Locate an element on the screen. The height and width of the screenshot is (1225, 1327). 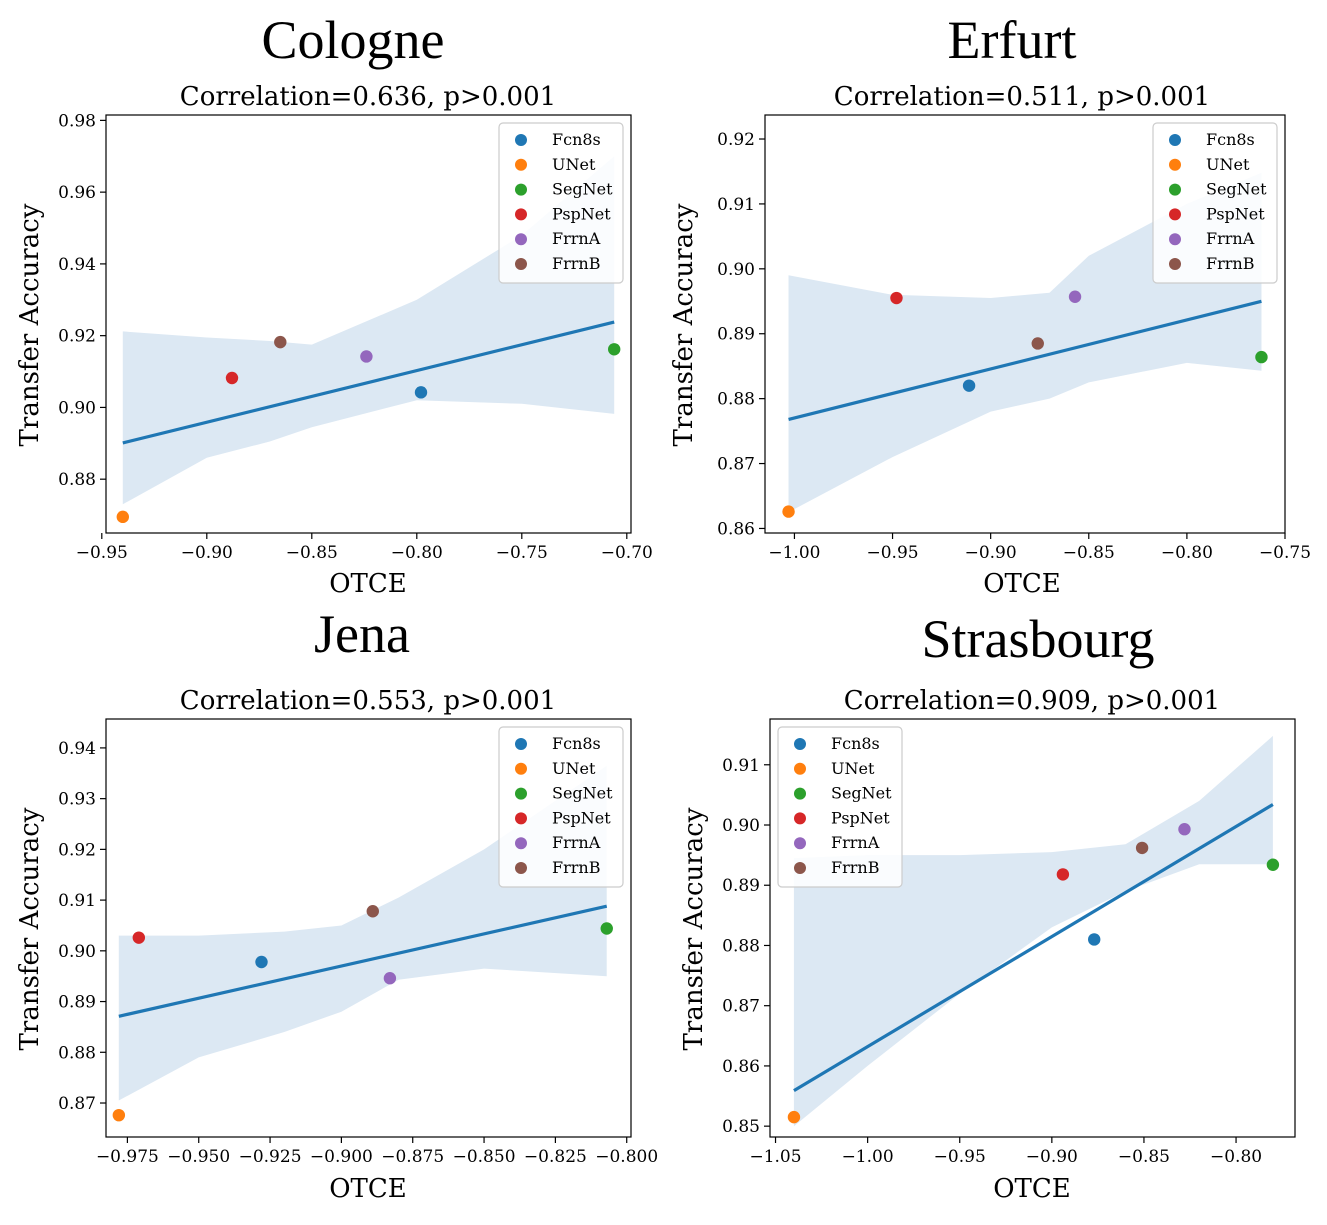
x-tick-label: −0.800 is located at coordinates (626, 1157).